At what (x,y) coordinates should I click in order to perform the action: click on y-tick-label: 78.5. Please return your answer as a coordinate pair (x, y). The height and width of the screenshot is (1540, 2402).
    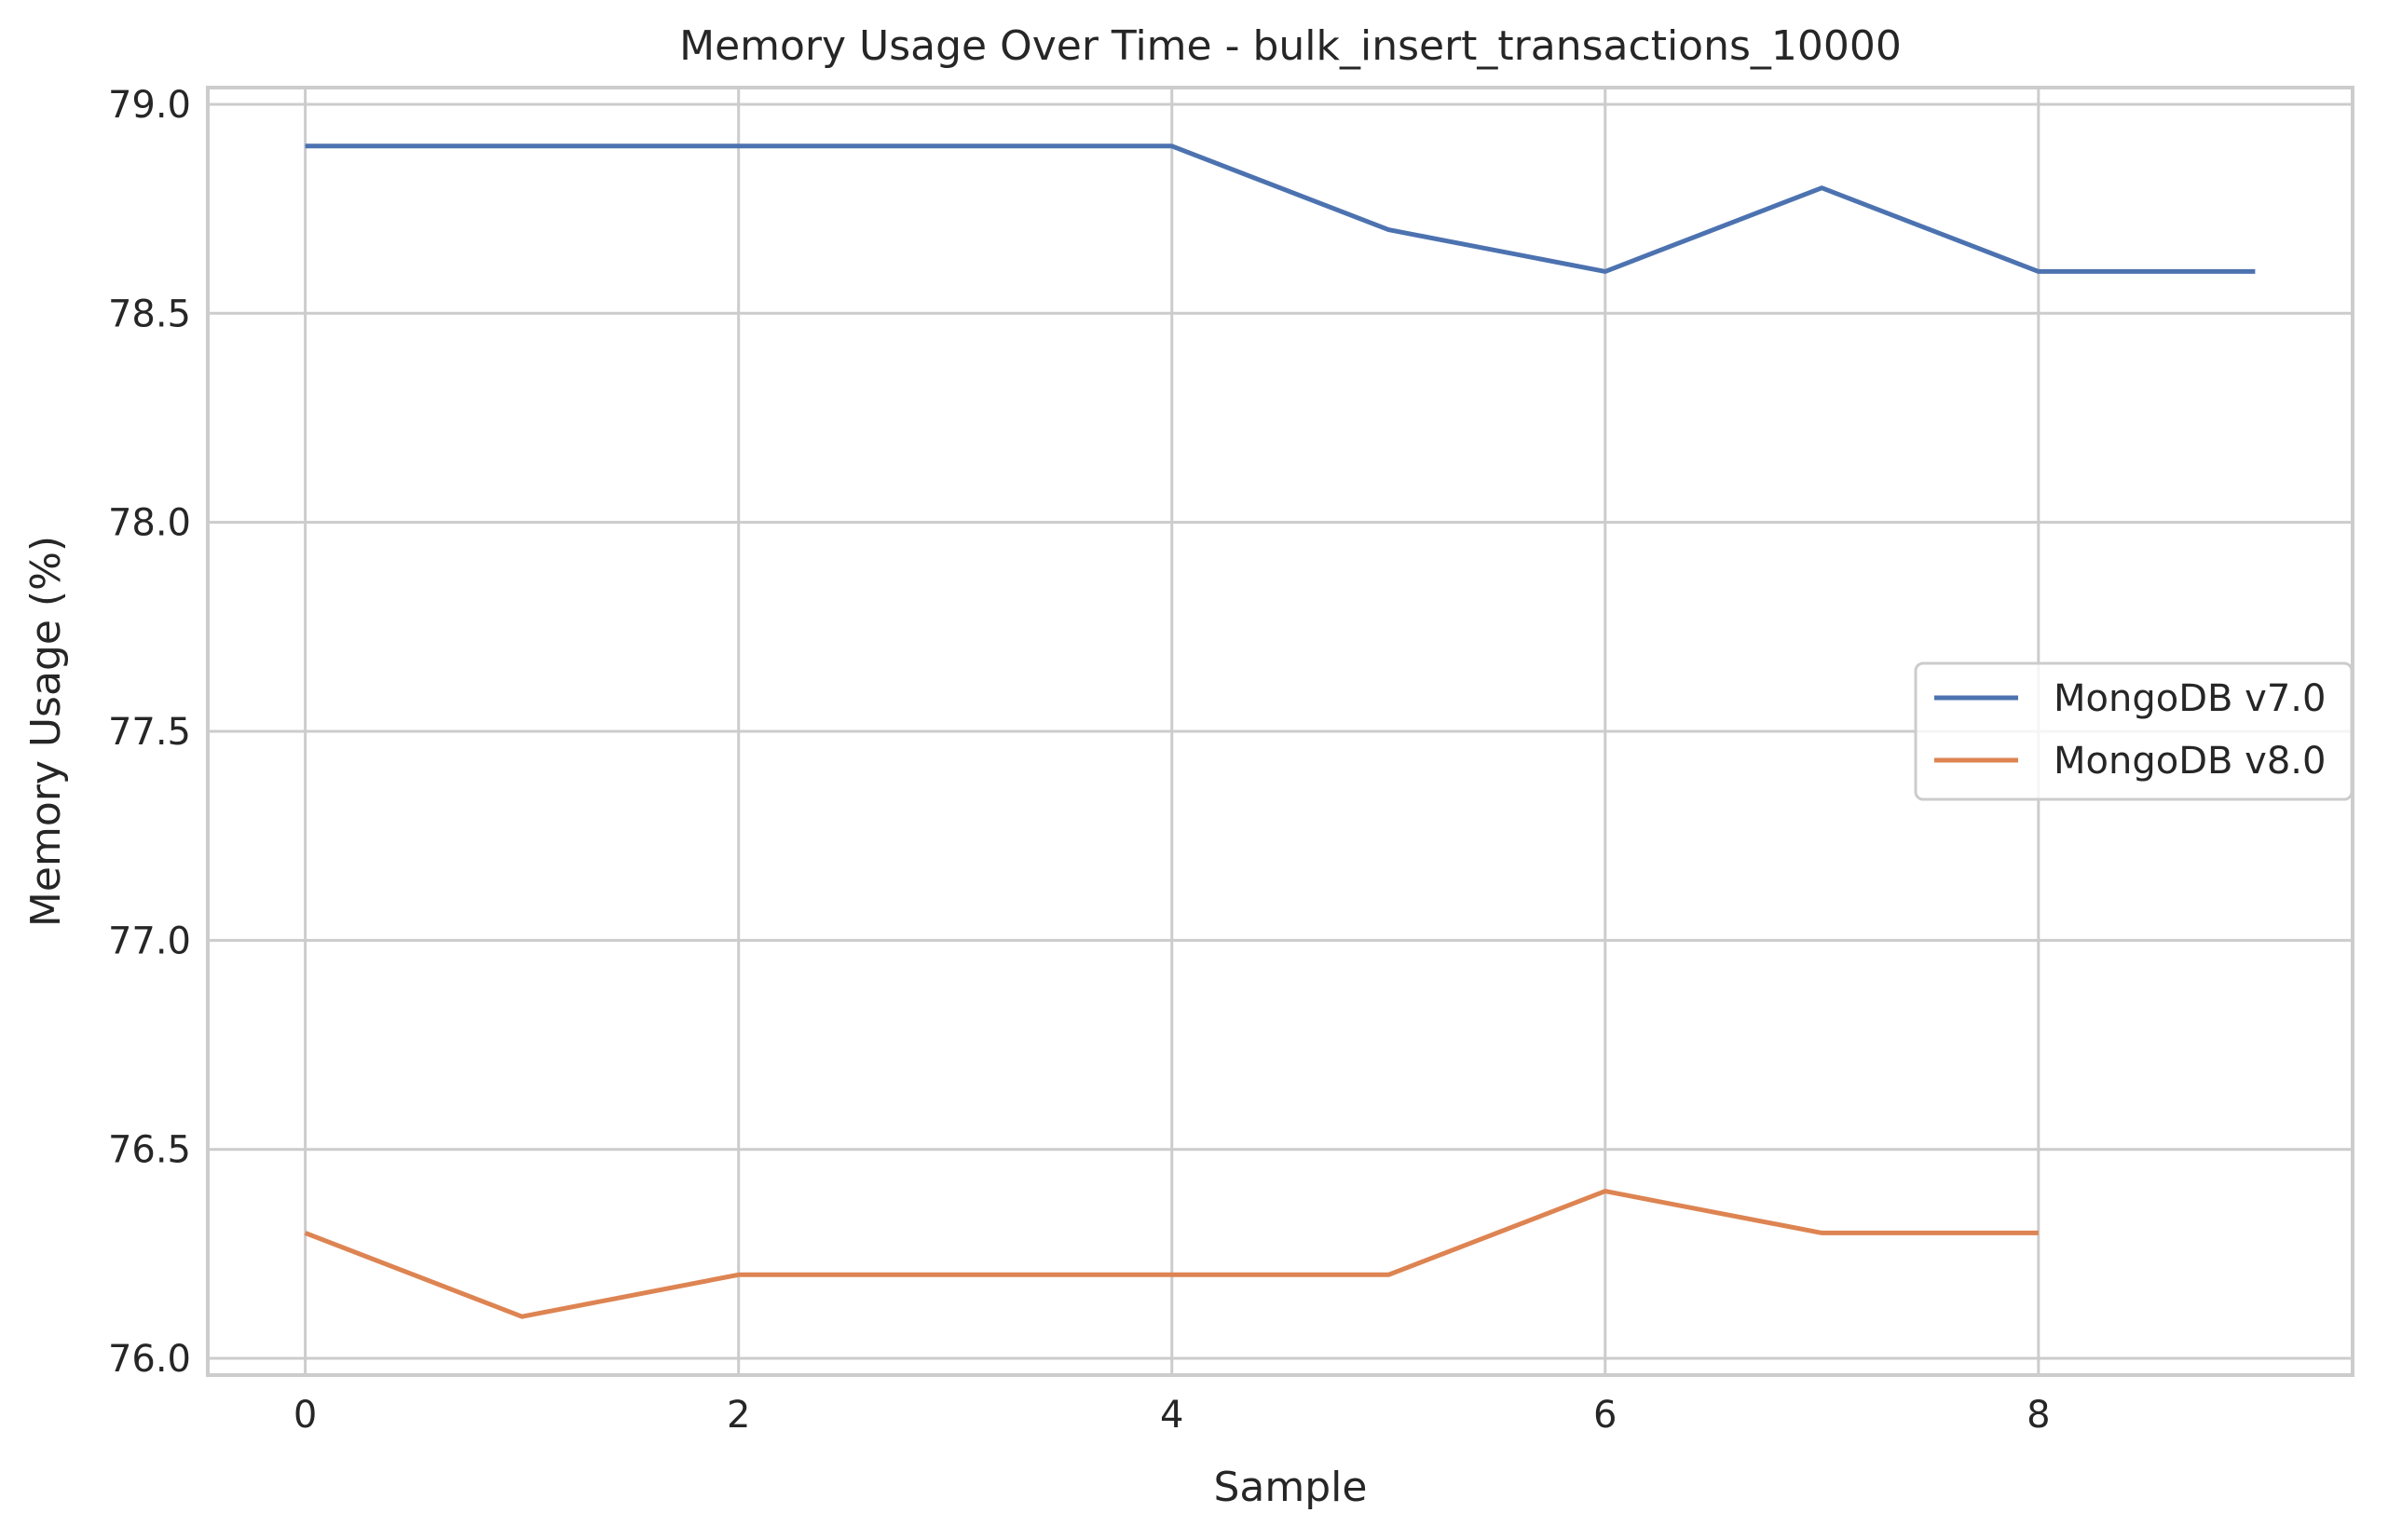
    Looking at the image, I should click on (149, 314).